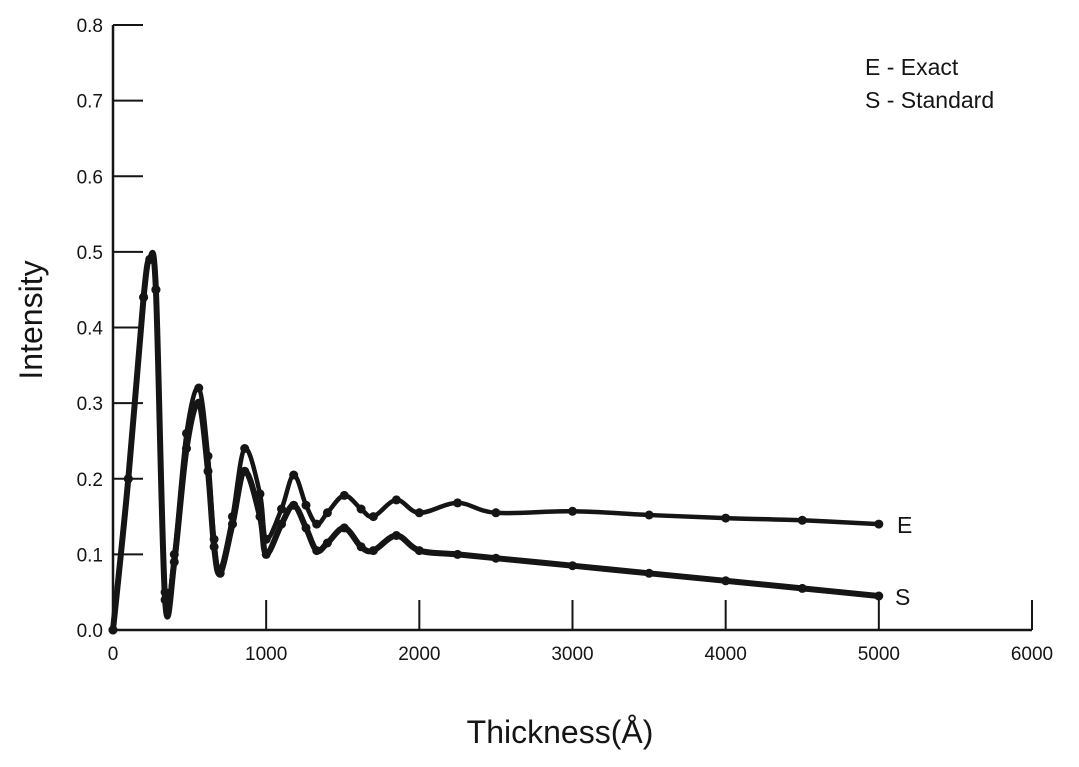 This screenshot has height=767, width=1079. I want to click on y-tick-label: 0.5, so click(90, 253).